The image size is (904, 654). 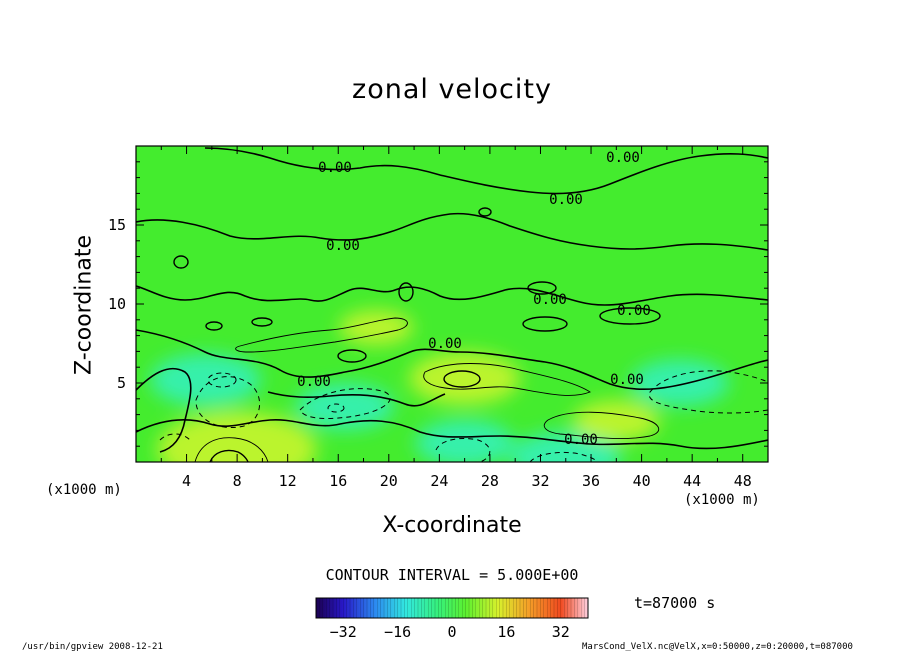 I want to click on x-tick-label: 16, so click(x=338, y=481).